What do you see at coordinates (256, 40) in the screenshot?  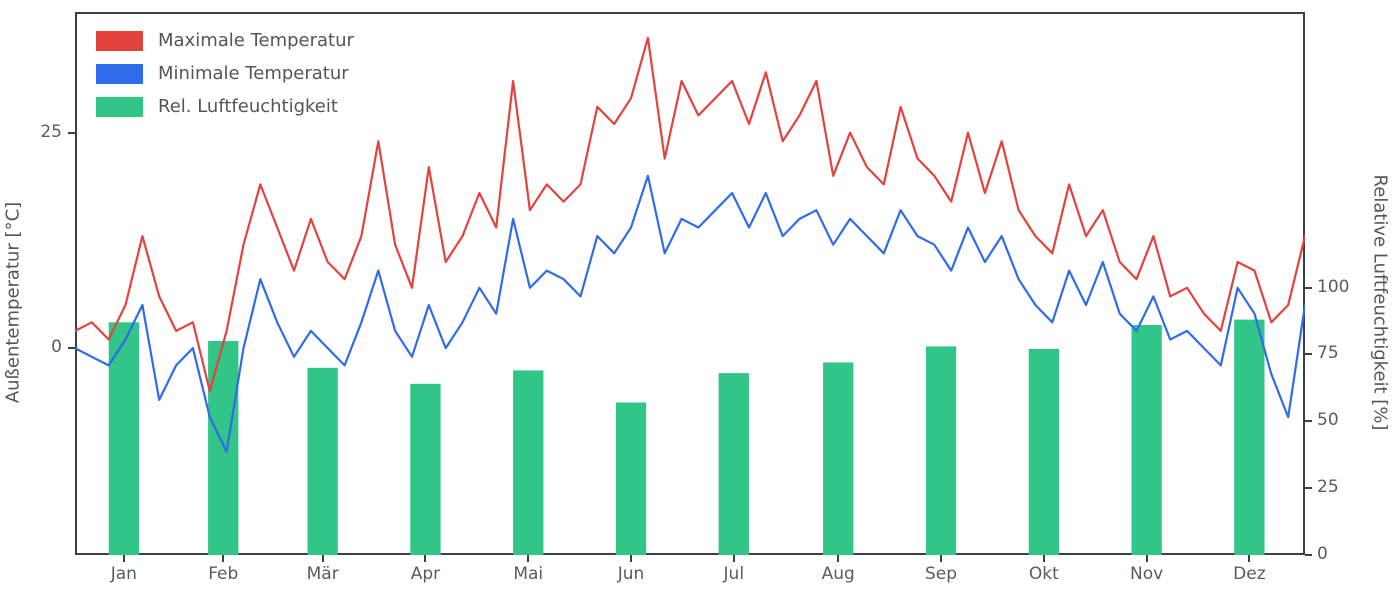 I see `legend-label-max-temp: Maximale Temperatur` at bounding box center [256, 40].